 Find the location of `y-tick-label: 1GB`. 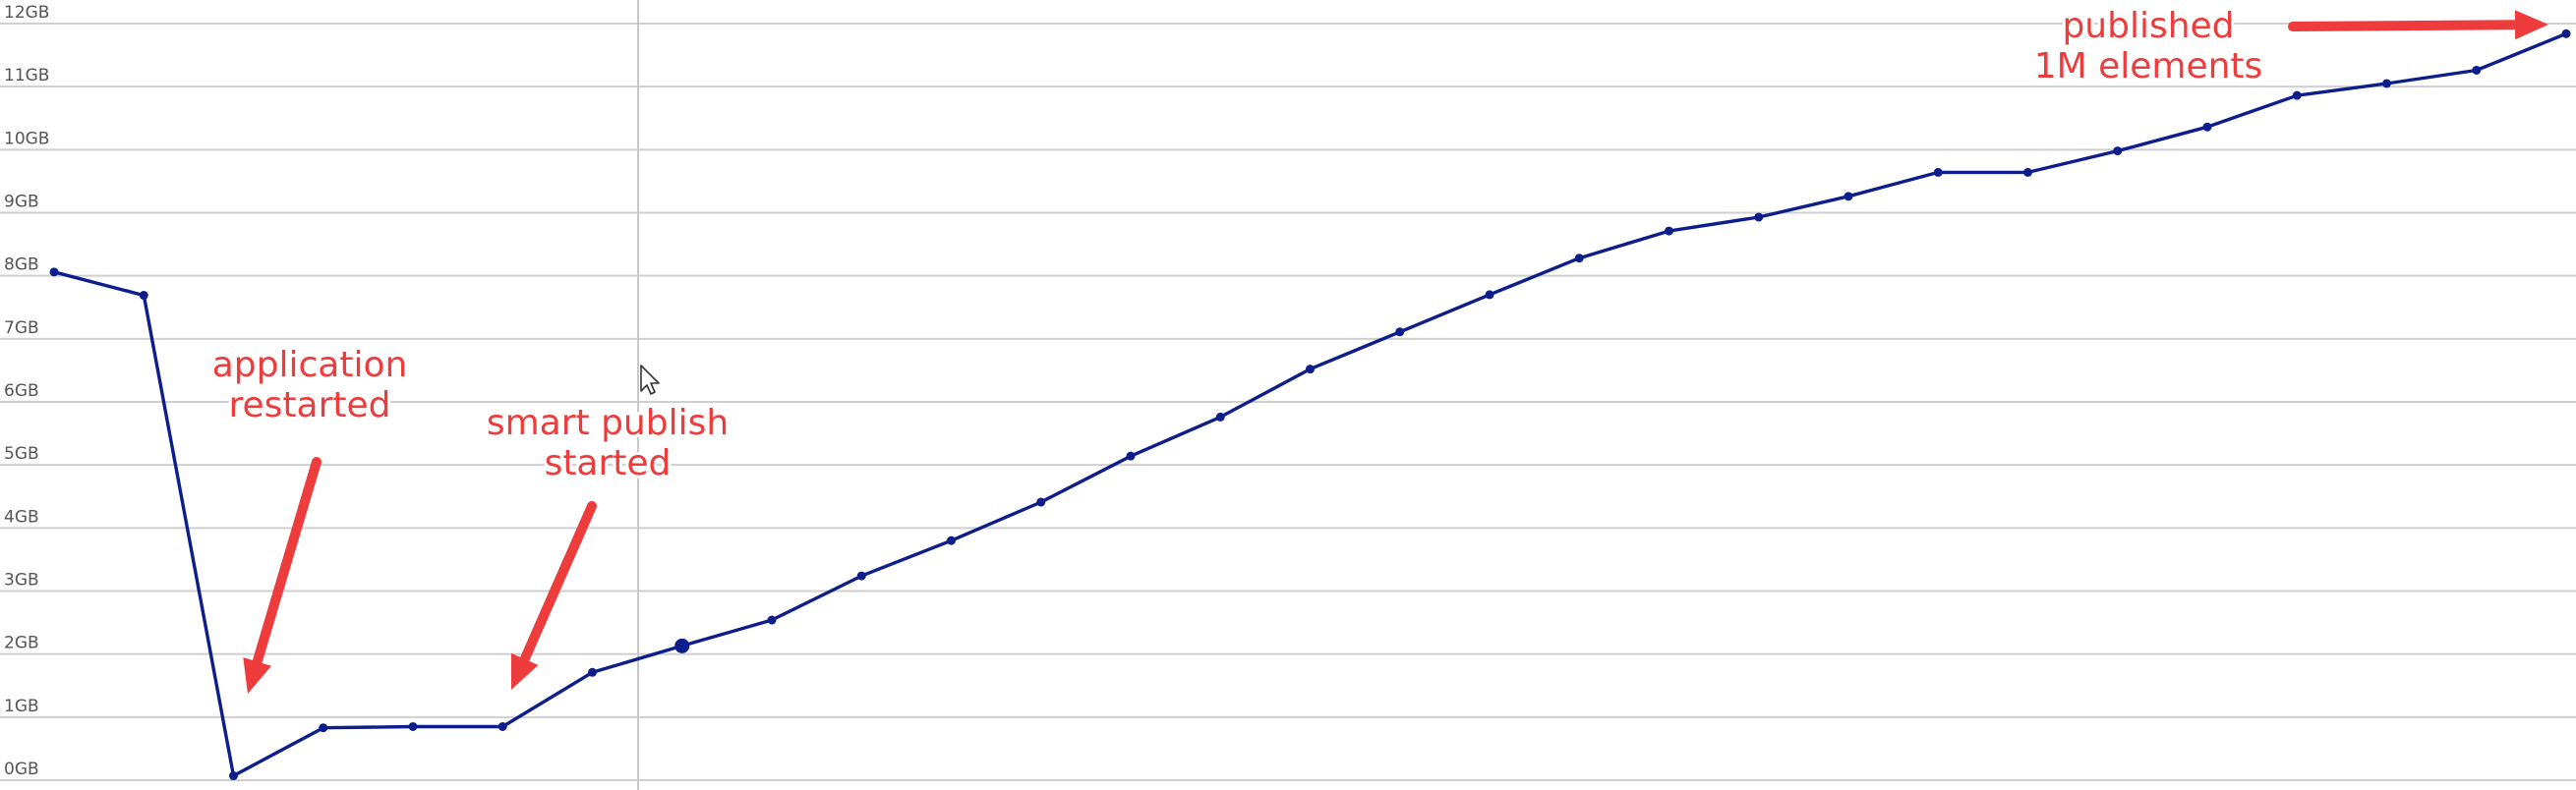

y-tick-label: 1GB is located at coordinates (21, 707).